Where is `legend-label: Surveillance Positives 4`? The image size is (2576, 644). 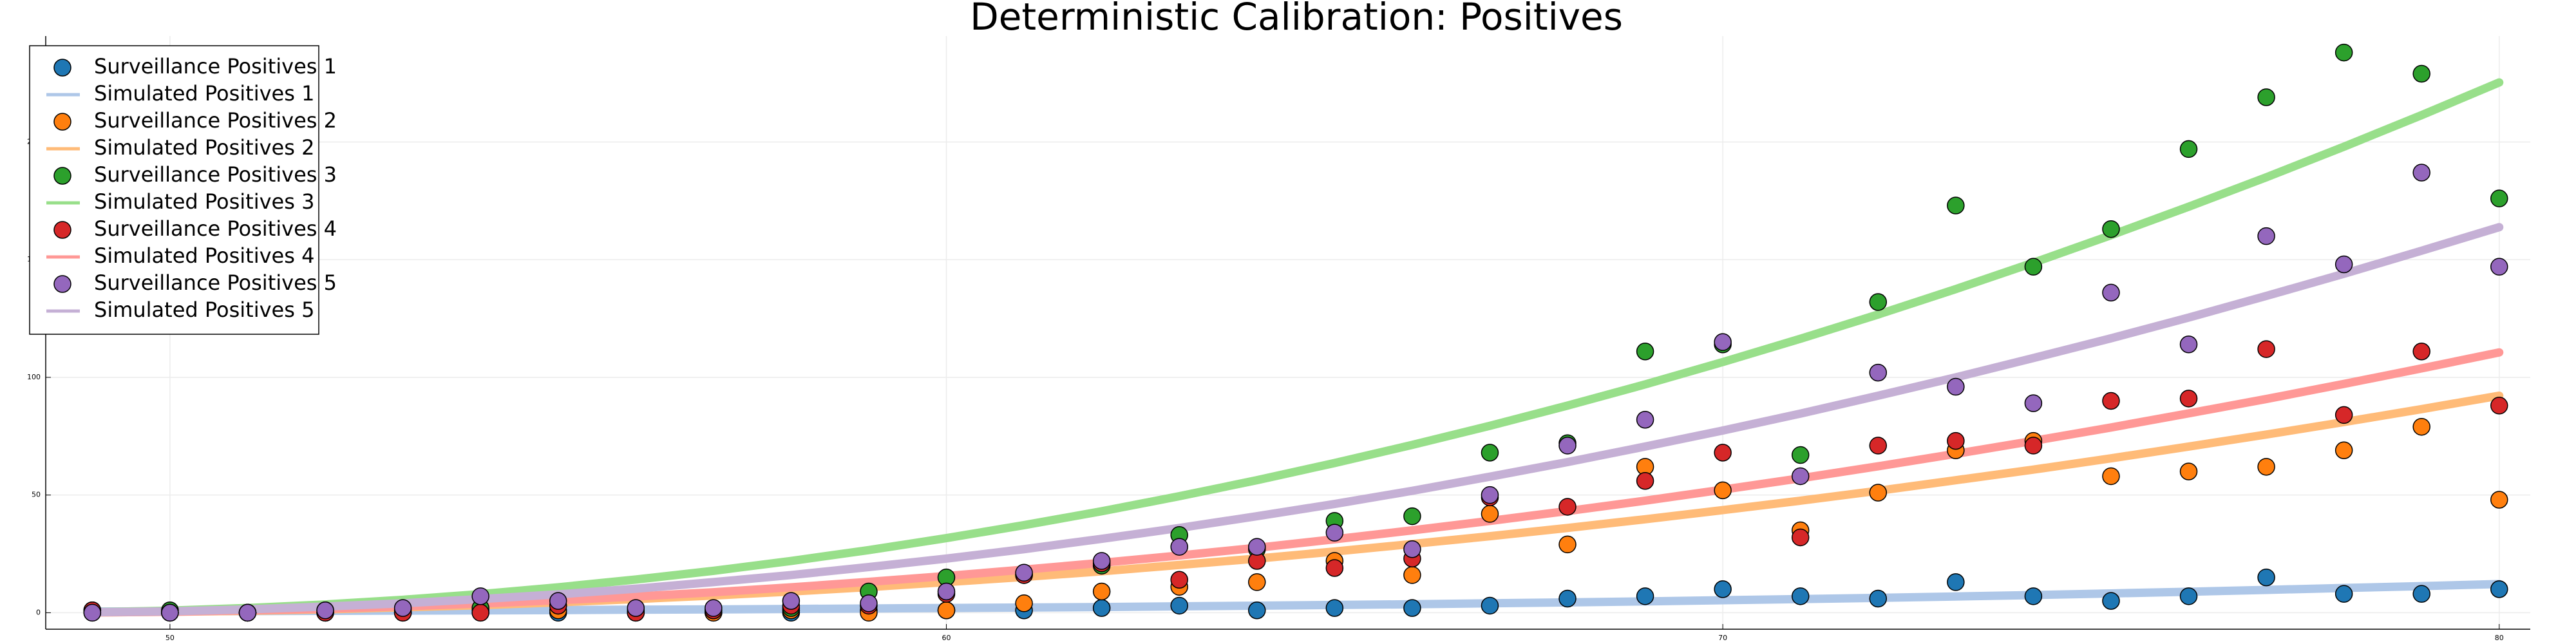
legend-label: Surveillance Positives 4 is located at coordinates (215, 229).